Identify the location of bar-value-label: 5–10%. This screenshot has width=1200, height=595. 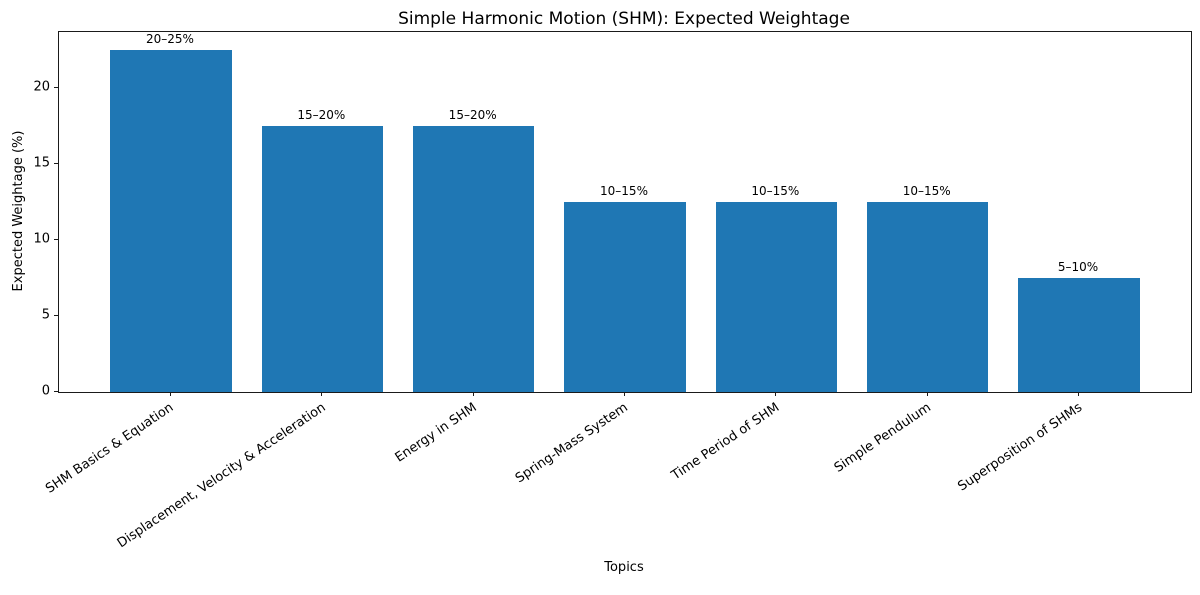
(1078, 267).